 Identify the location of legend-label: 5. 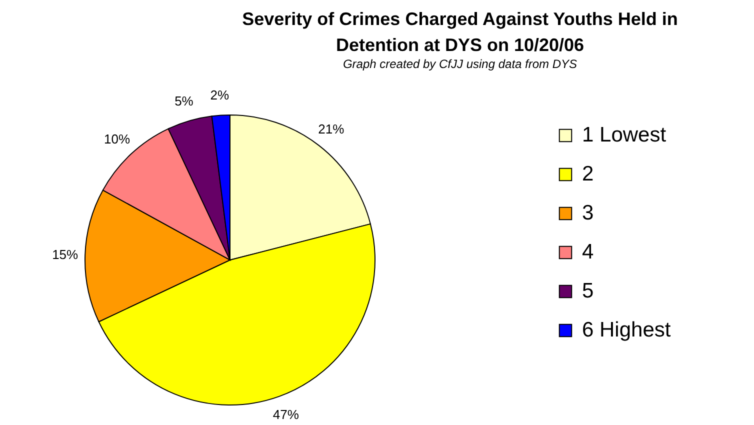
(588, 291).